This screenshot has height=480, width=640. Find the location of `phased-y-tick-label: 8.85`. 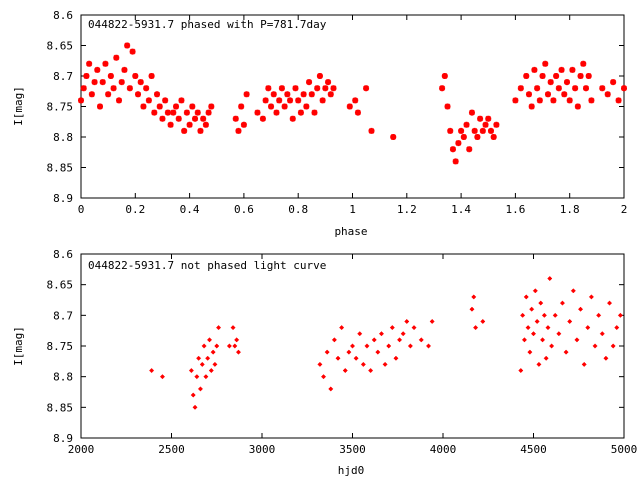

phased-y-tick-label: 8.85 is located at coordinates (60, 168).